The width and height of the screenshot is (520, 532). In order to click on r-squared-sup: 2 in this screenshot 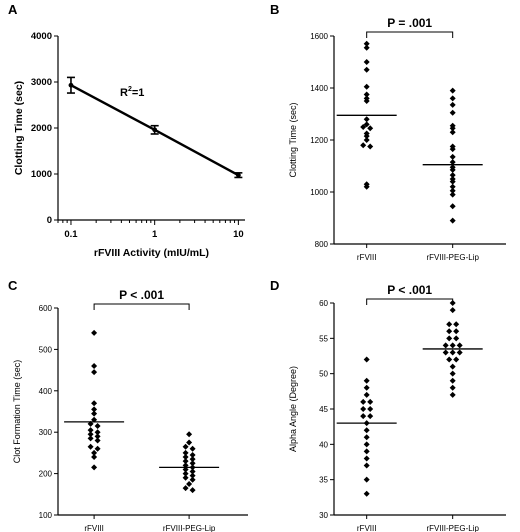, I will do `click(130, 89)`.